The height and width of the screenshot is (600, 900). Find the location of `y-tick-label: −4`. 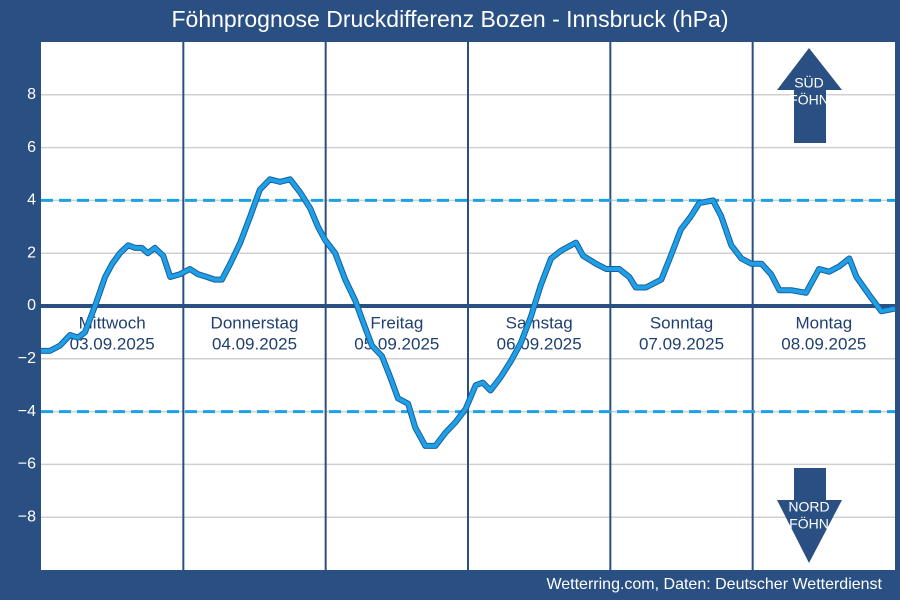

y-tick-label: −4 is located at coordinates (27, 411).